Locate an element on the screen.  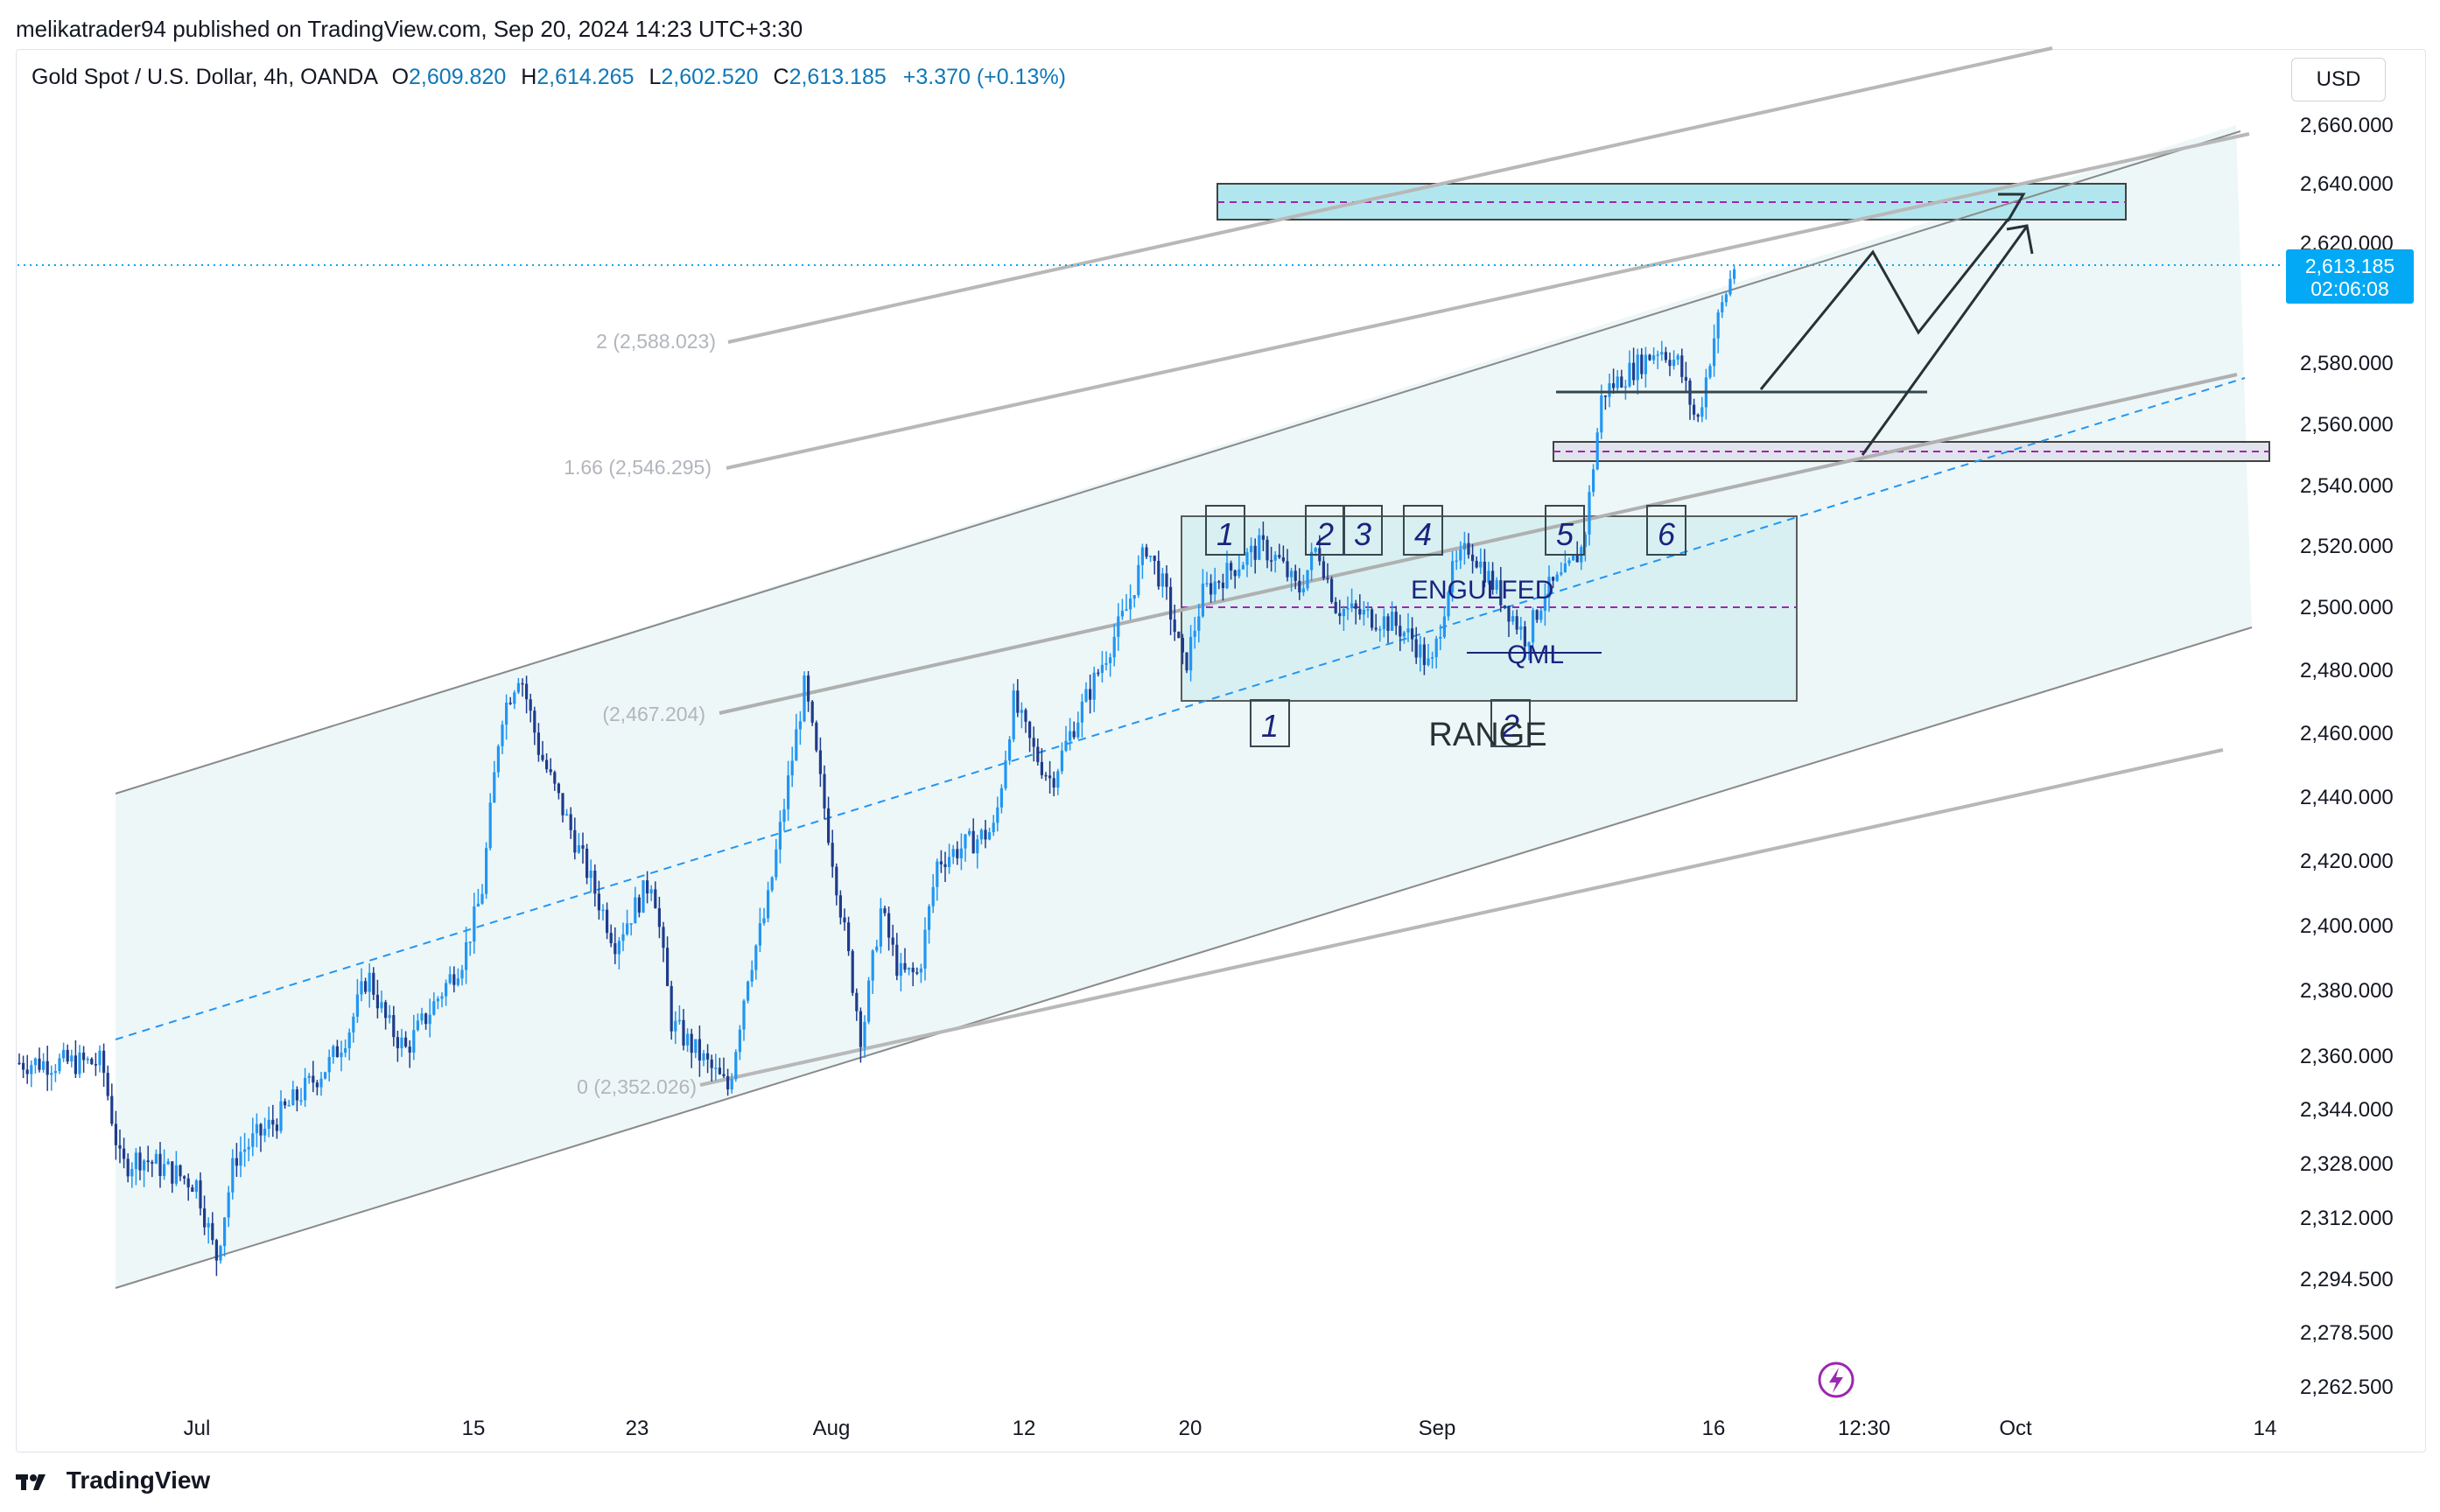
time-axis: Jul 15 23 Aug 12 20 Sep 16 12:30 Oct 14 is located at coordinates (1230, 1428).